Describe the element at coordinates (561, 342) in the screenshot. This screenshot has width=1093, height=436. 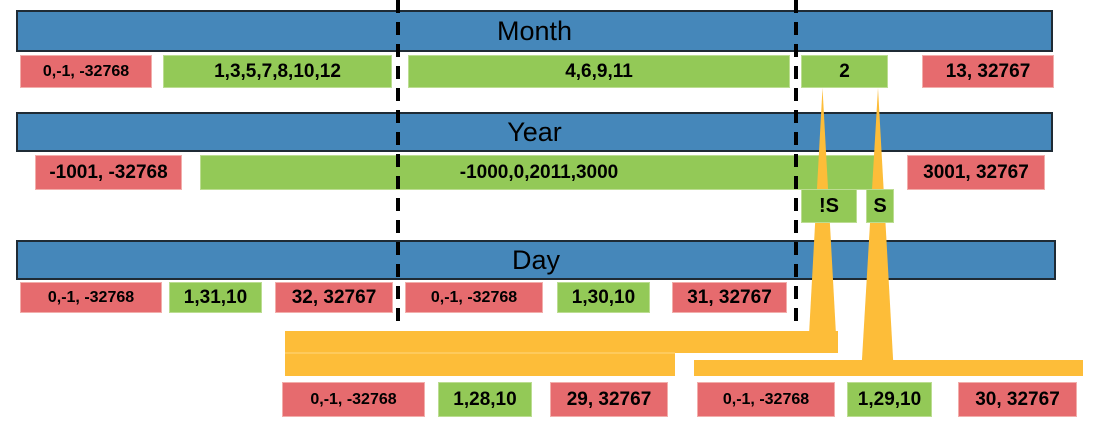
I see `nonleap-bracket-arm` at that location.